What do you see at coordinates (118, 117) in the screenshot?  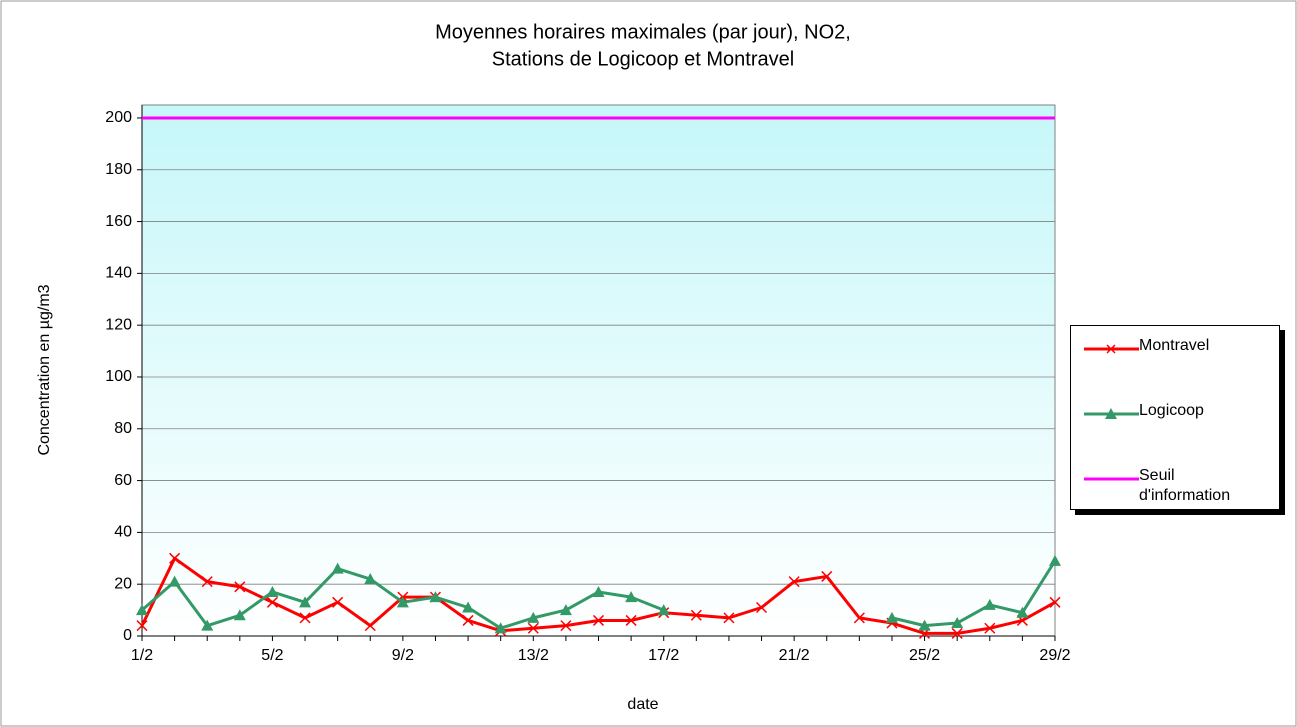 I see `y-tick-label: 200` at bounding box center [118, 117].